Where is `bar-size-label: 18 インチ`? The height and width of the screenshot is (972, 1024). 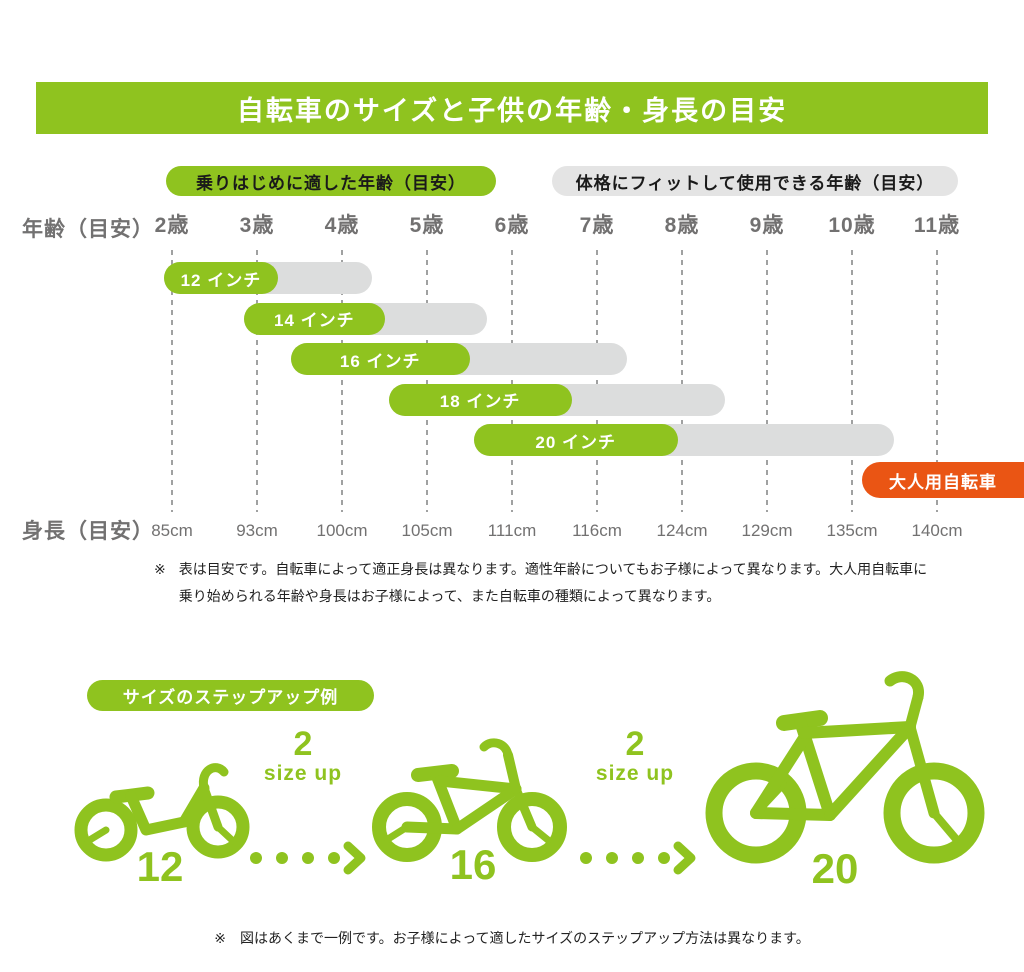
bar-size-label: 18 インチ is located at coordinates (480, 401).